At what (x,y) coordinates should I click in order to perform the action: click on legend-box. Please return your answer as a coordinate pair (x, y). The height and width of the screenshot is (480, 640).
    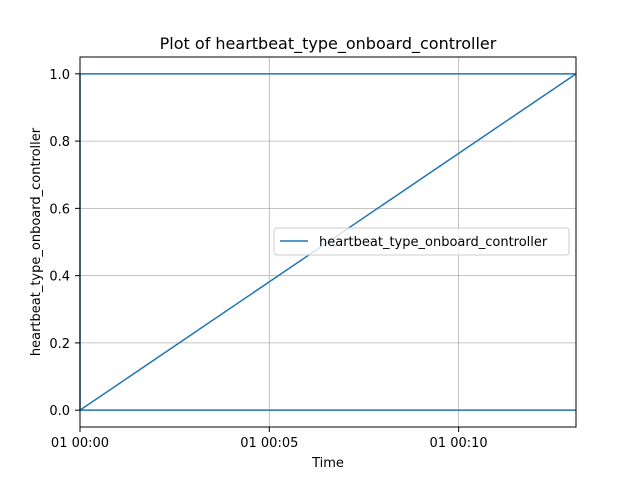
    Looking at the image, I should click on (421, 241).